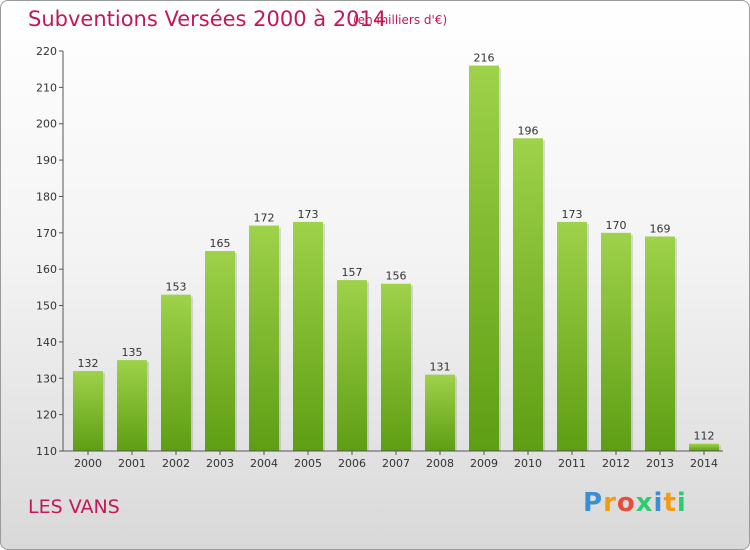 The height and width of the screenshot is (550, 750). What do you see at coordinates (572, 463) in the screenshot?
I see `x-tick-label: 2011` at bounding box center [572, 463].